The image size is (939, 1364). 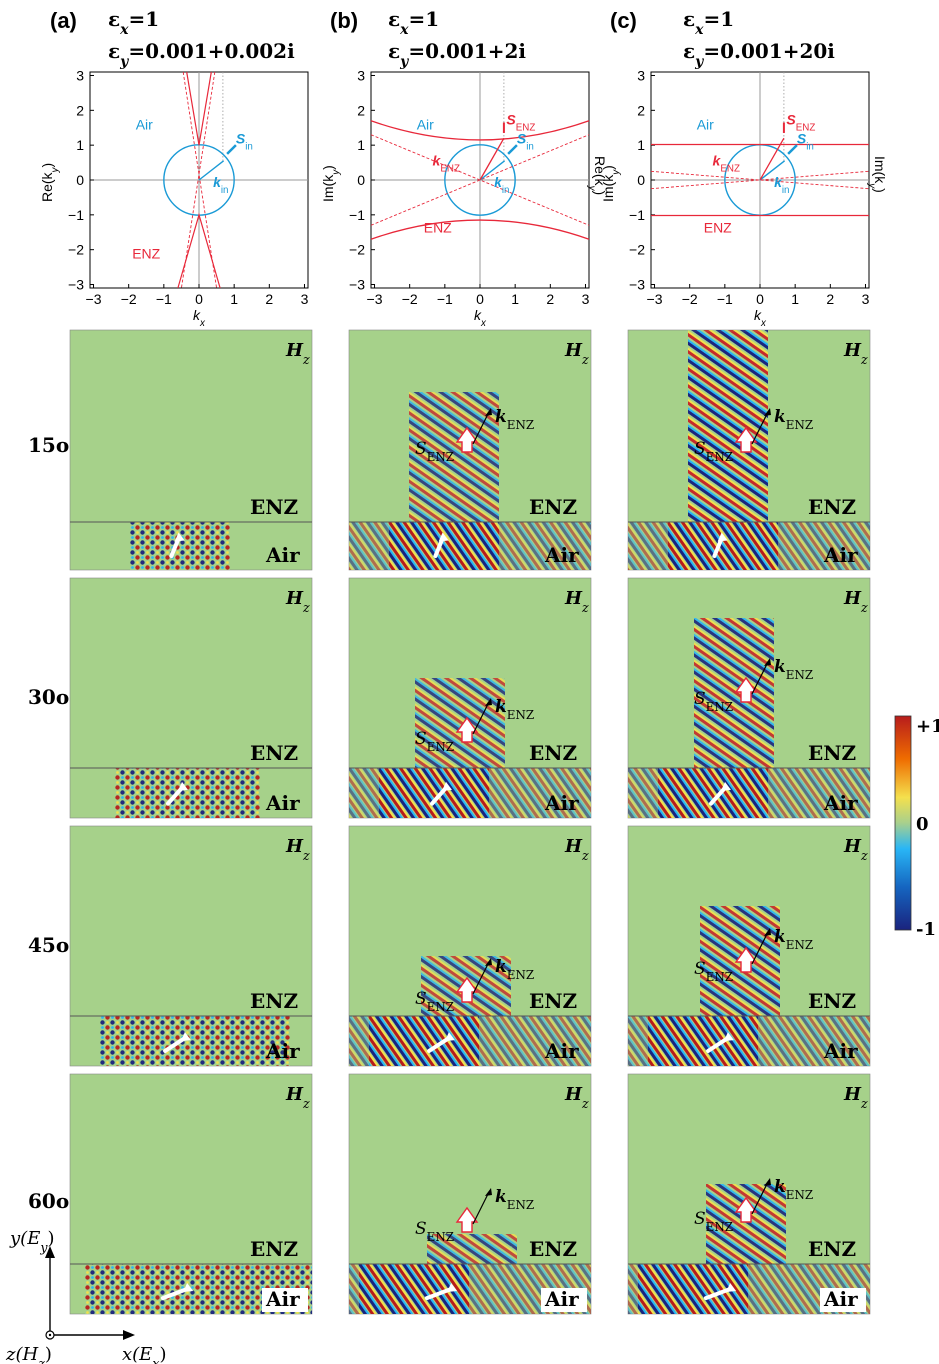 I want to click on air-dispersion-circle, so click(x=480, y=180).